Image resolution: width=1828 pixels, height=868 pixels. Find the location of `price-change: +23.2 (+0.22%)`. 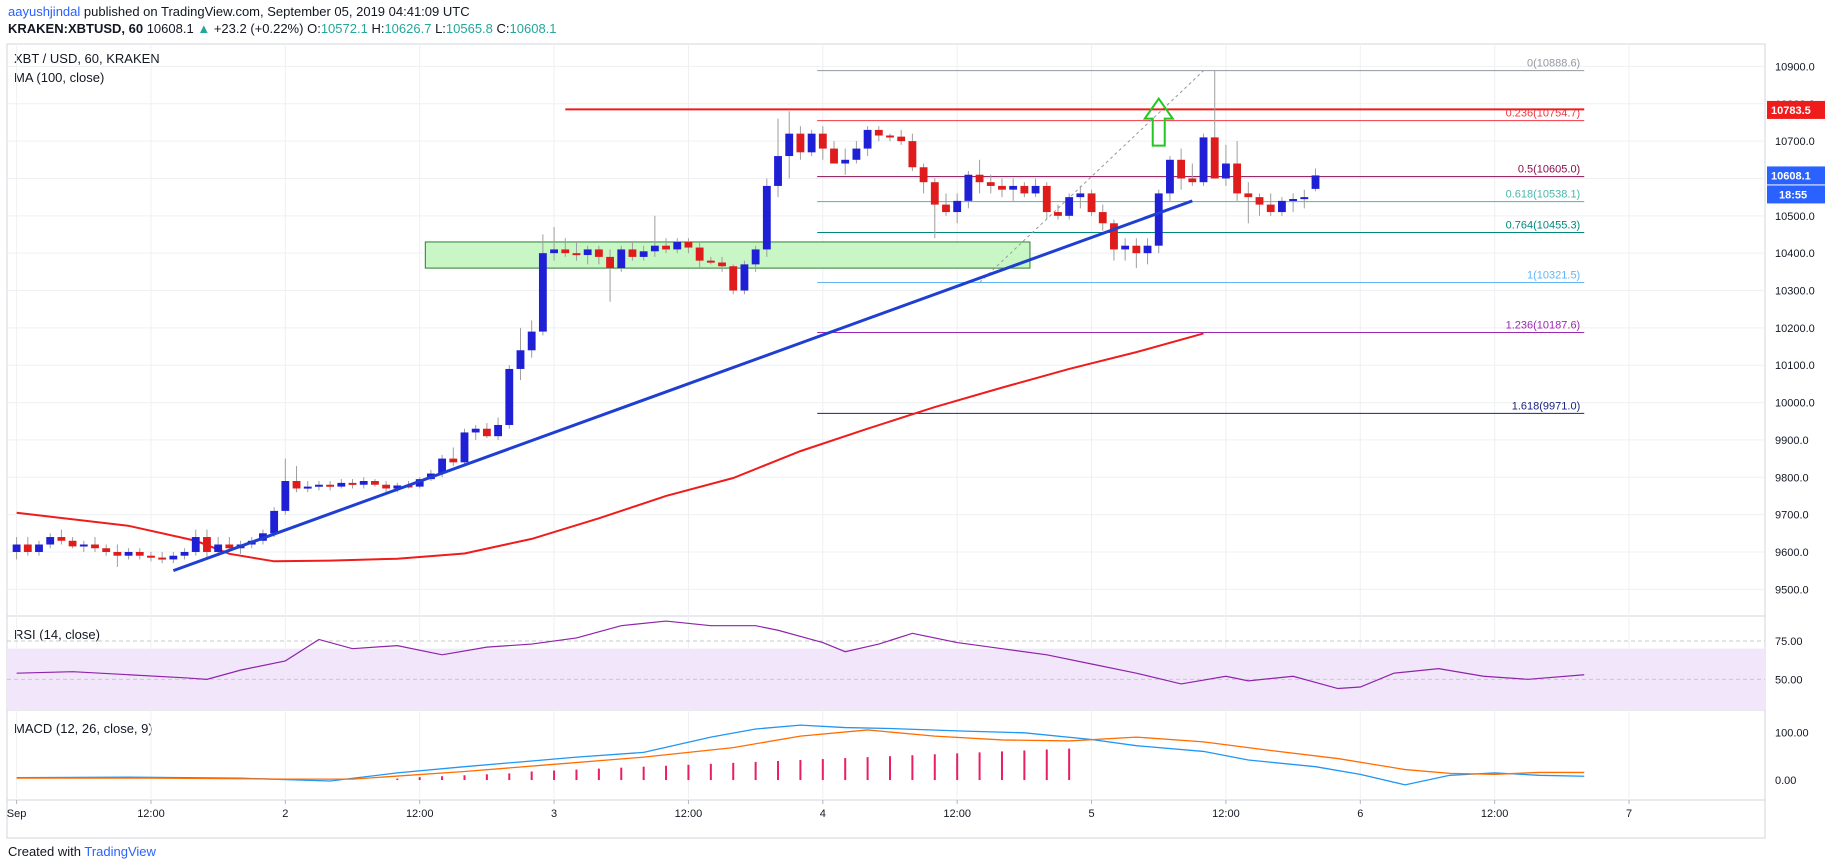

price-change: +23.2 (+0.22%) is located at coordinates (258, 28).